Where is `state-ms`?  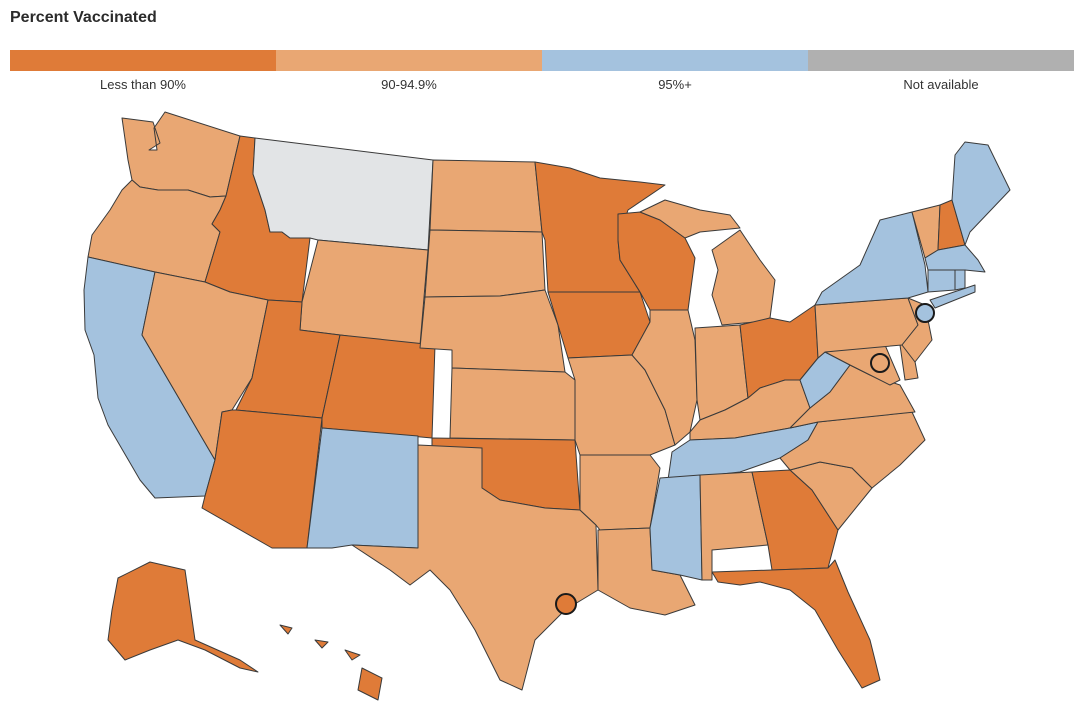 state-ms is located at coordinates (676, 527).